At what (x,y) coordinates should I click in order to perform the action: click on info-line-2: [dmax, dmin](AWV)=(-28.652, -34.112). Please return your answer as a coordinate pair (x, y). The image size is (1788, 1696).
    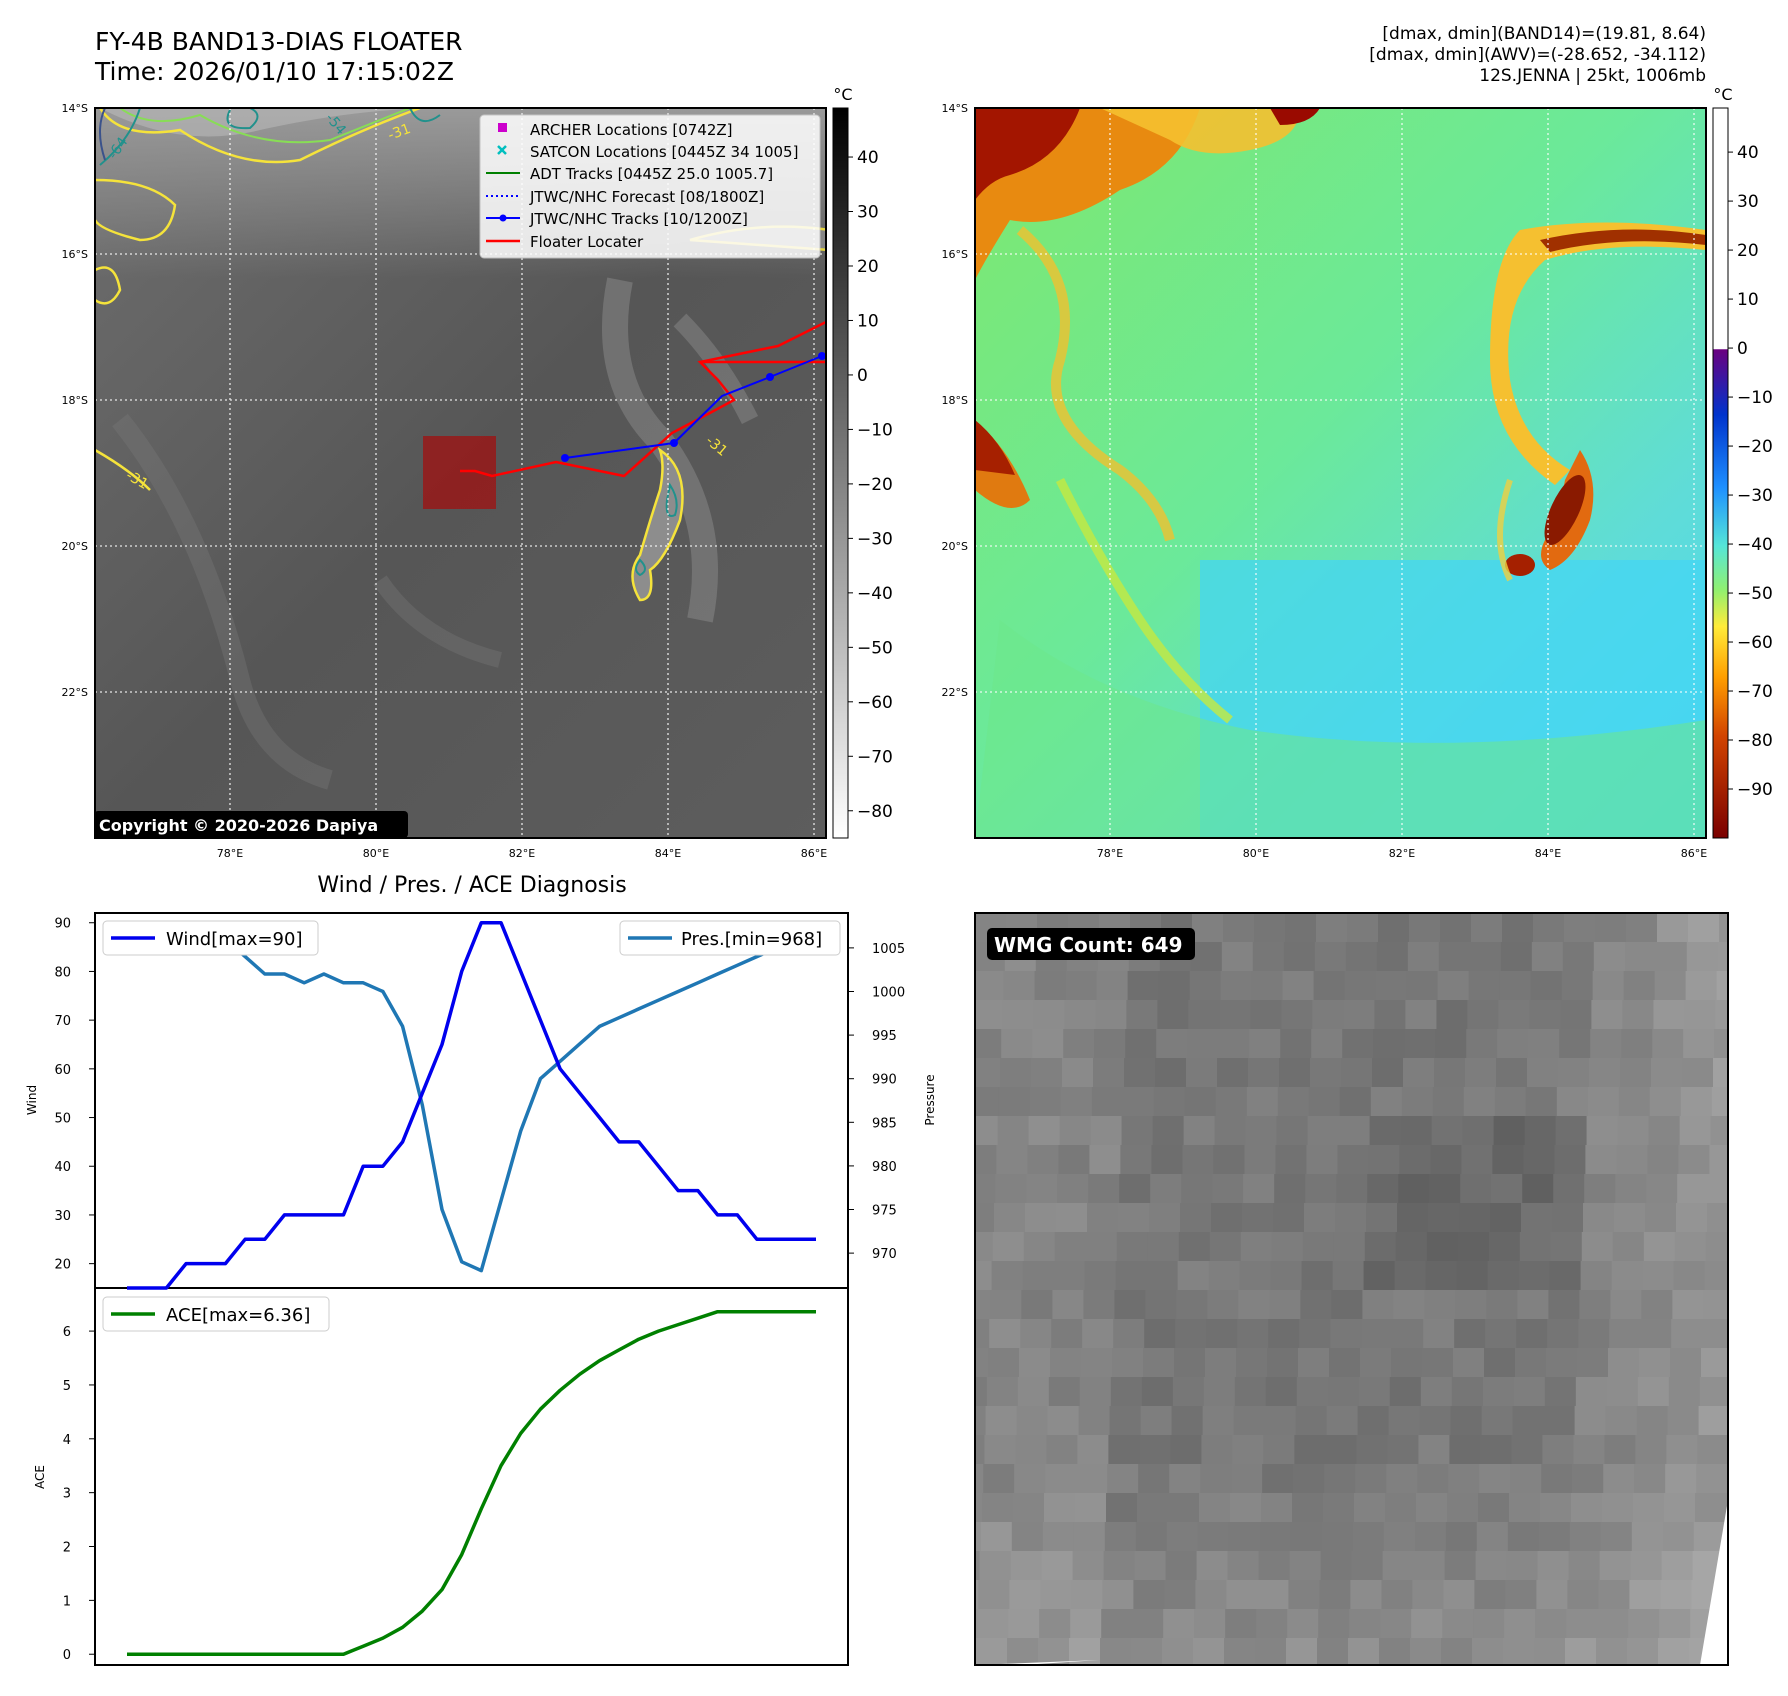
    Looking at the image, I should click on (1537, 55).